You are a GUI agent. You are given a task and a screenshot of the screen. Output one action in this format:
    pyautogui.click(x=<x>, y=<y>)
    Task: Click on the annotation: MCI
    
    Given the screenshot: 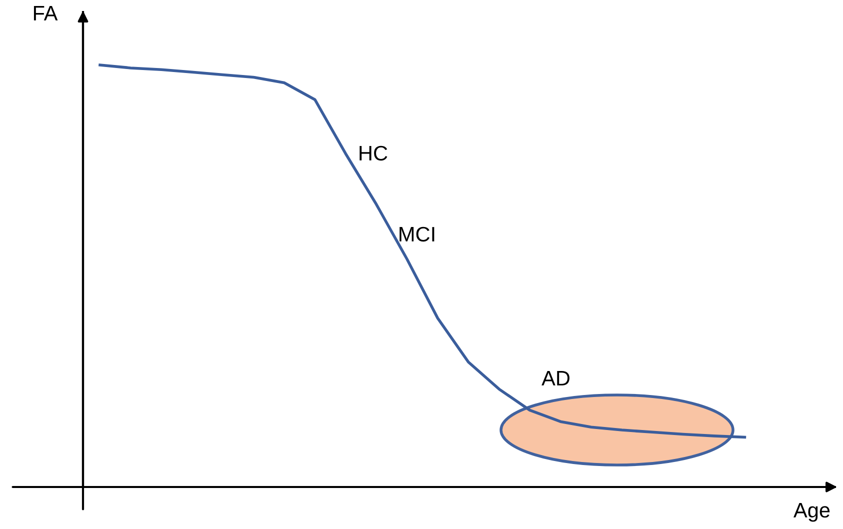 What is the action you would take?
    pyautogui.click(x=417, y=234)
    